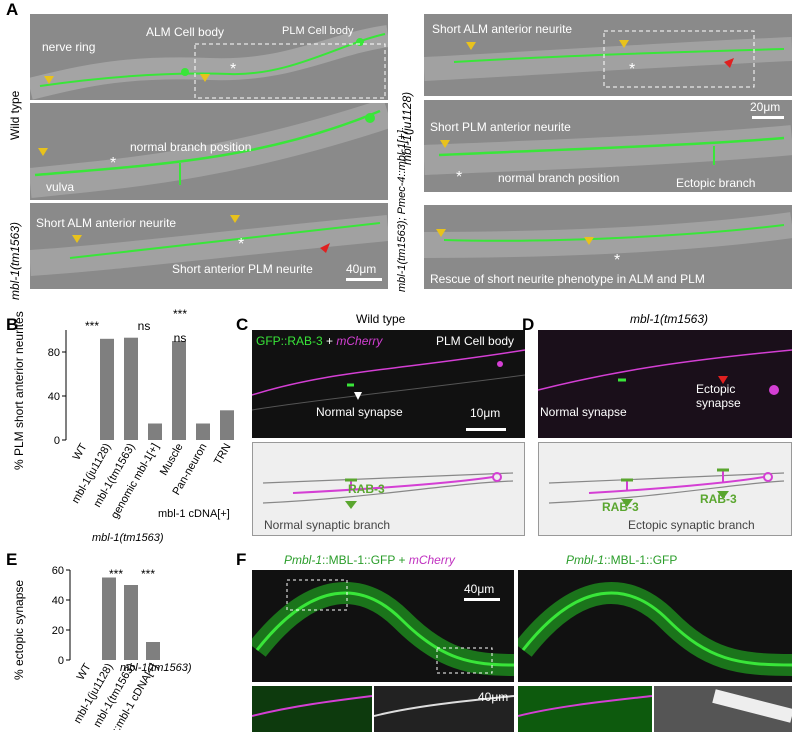 This screenshot has width=800, height=733. I want to click on D-ectopic-synapse-1: Ectopic, so click(716, 389).